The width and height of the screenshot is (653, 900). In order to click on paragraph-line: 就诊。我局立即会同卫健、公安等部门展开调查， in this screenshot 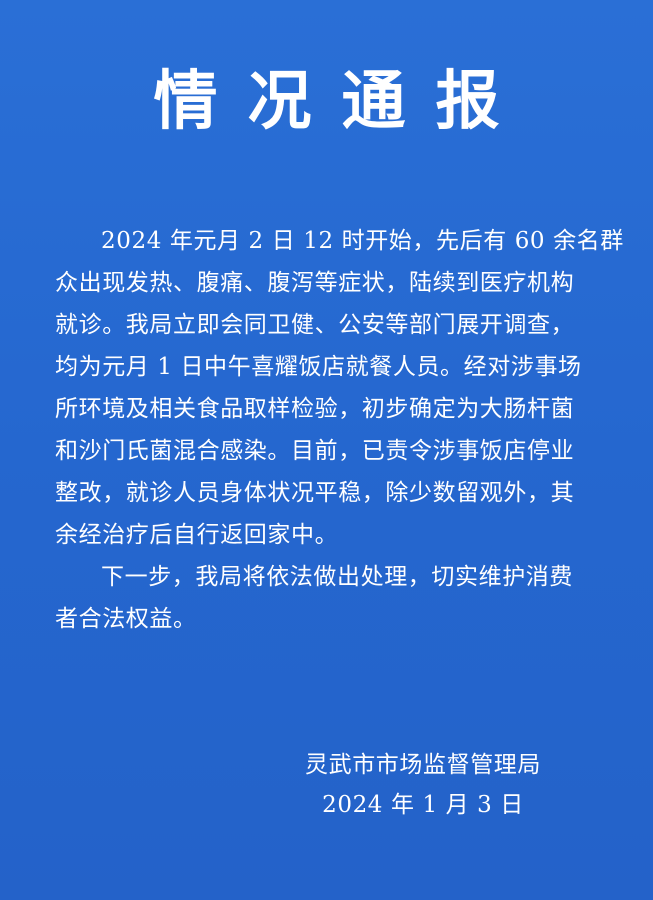, I will do `click(315, 325)`.